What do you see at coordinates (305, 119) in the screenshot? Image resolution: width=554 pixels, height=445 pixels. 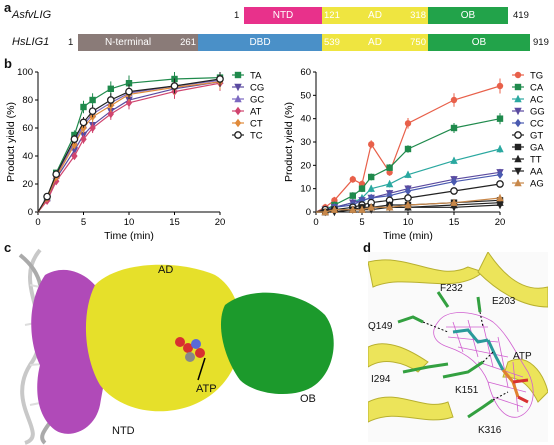 I see `y-tick-label: 40` at bounding box center [305, 119].